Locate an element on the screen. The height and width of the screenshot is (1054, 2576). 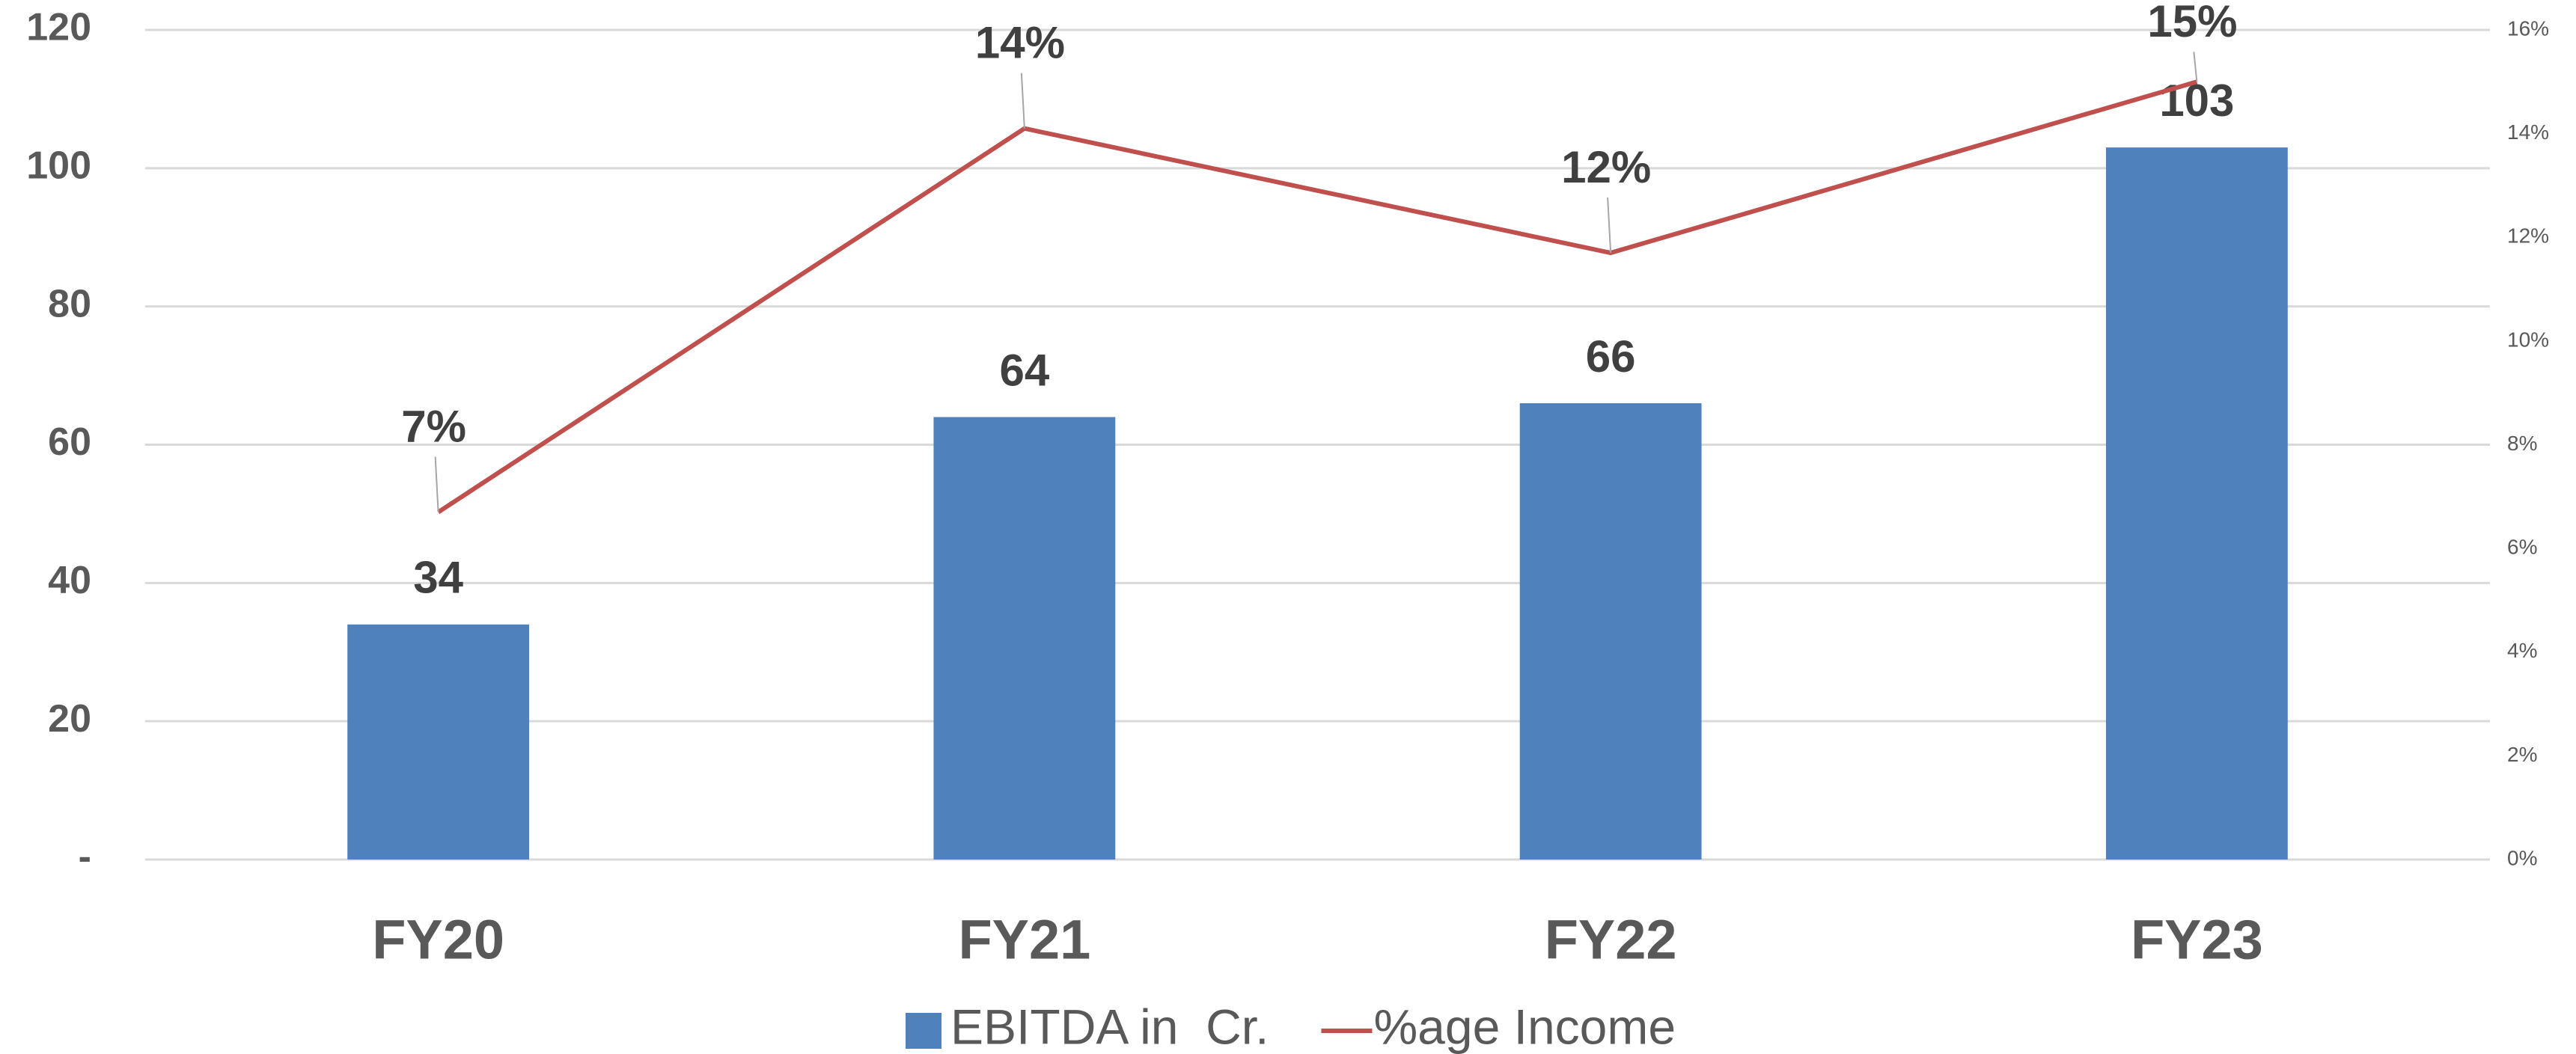
data-label: 66 is located at coordinates (1611, 356).